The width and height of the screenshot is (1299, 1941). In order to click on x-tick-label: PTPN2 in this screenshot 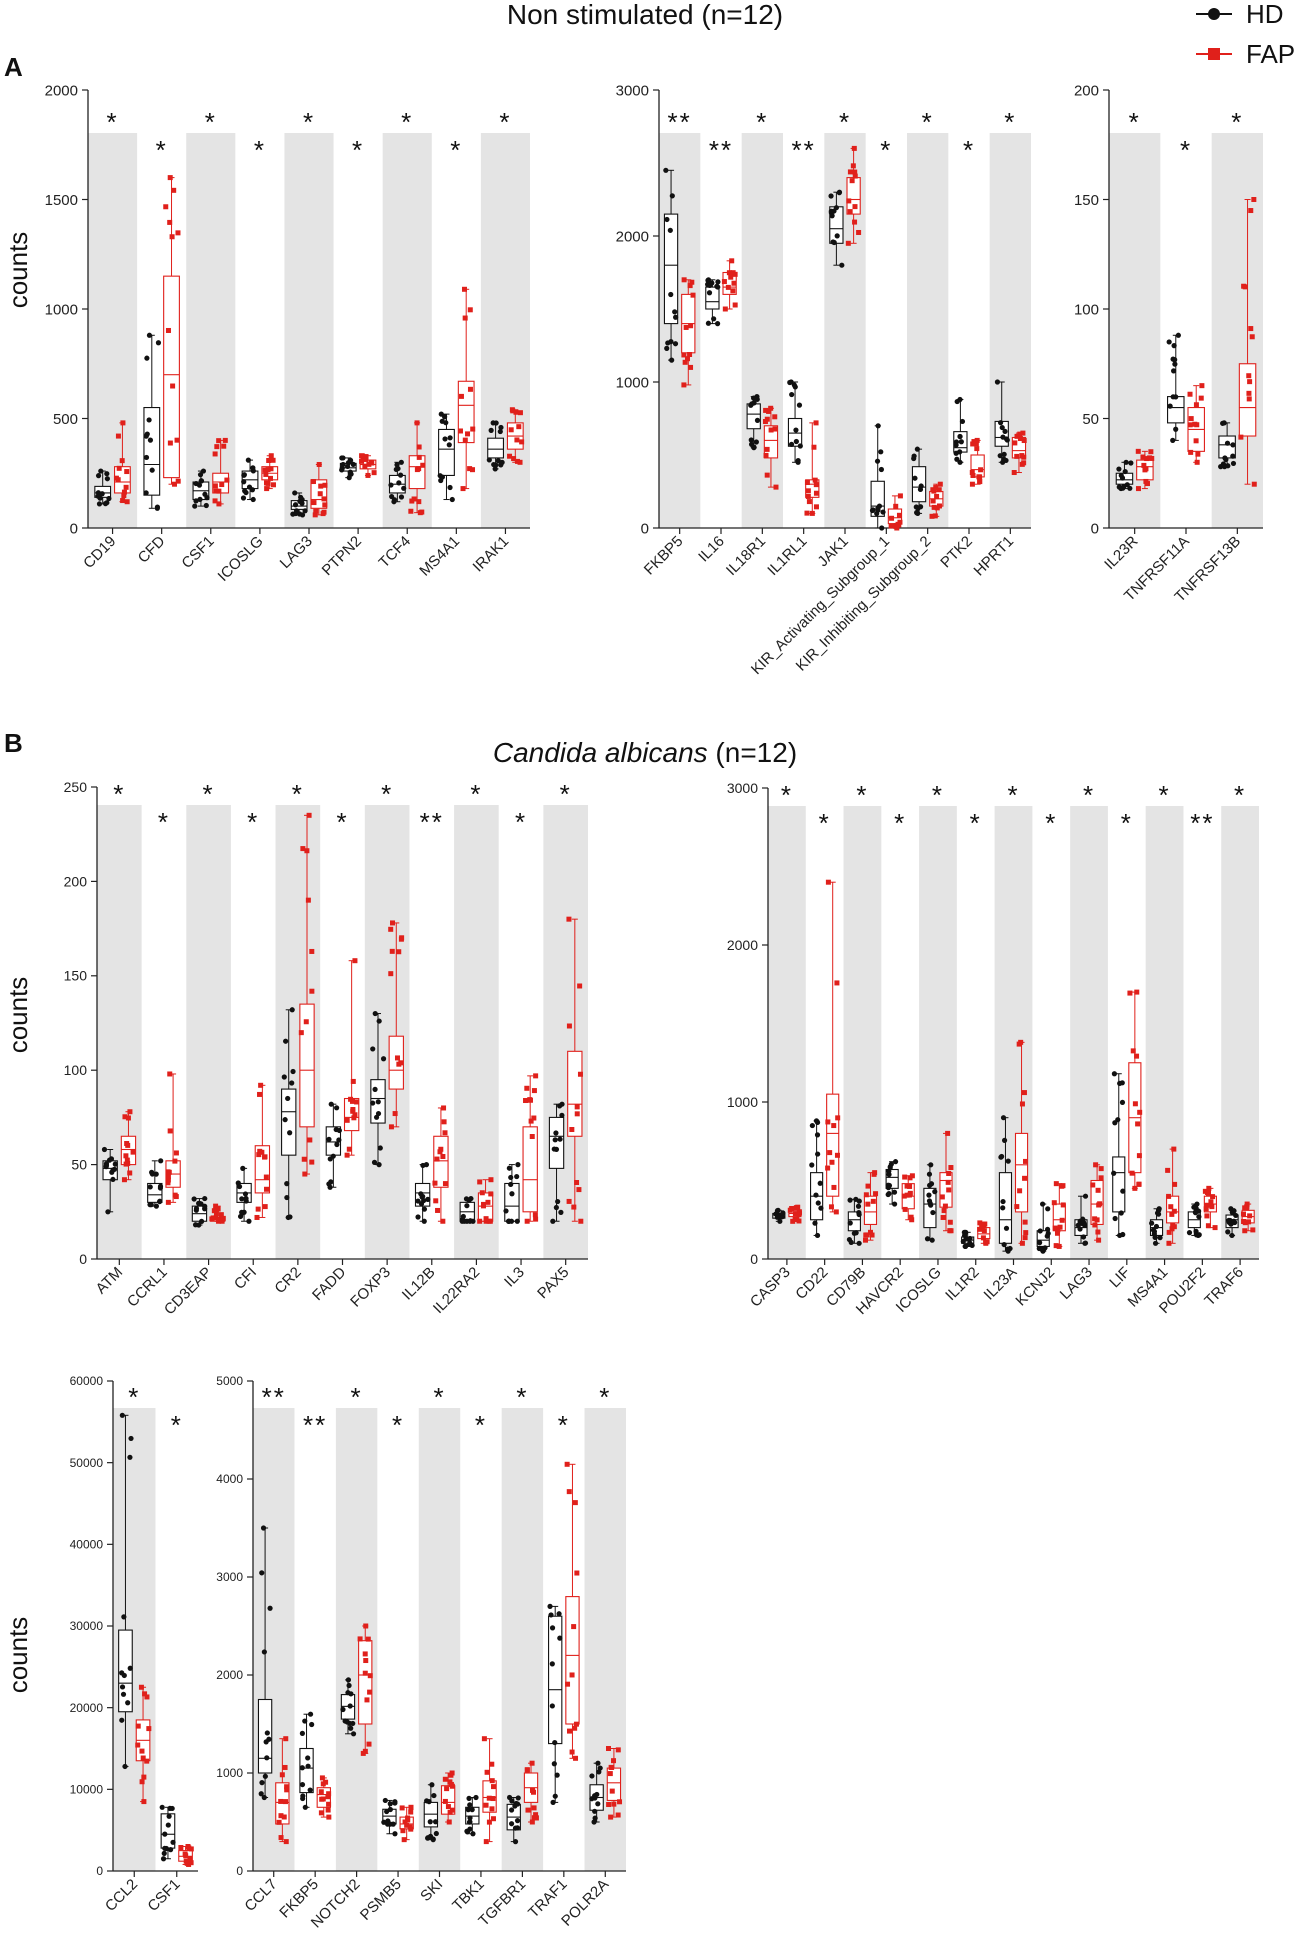, I will do `click(342, 556)`.